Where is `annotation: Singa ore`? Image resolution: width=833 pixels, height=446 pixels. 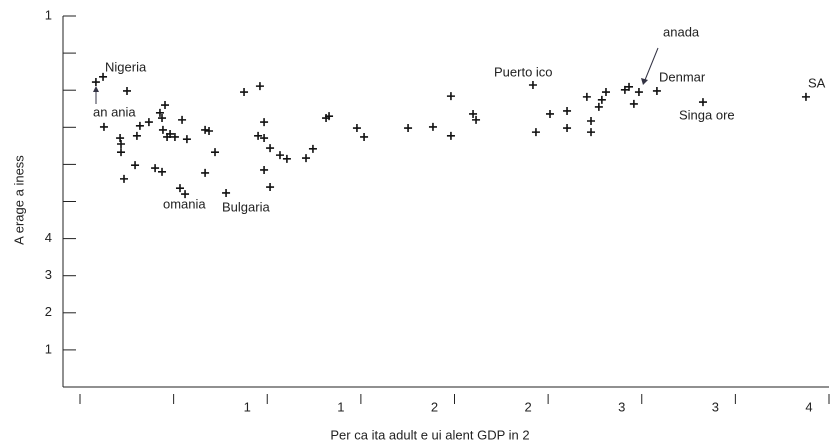 annotation: Singa ore is located at coordinates (707, 114).